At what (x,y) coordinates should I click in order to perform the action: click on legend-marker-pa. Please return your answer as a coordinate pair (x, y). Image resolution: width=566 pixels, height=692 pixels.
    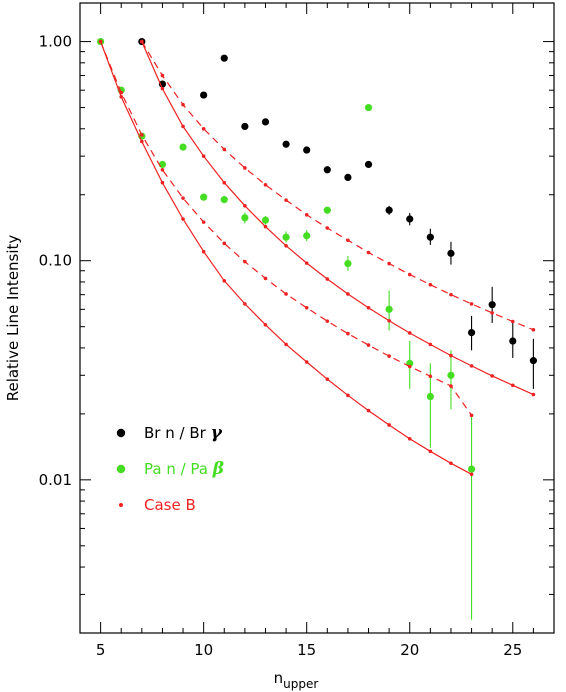
    Looking at the image, I should click on (121, 469).